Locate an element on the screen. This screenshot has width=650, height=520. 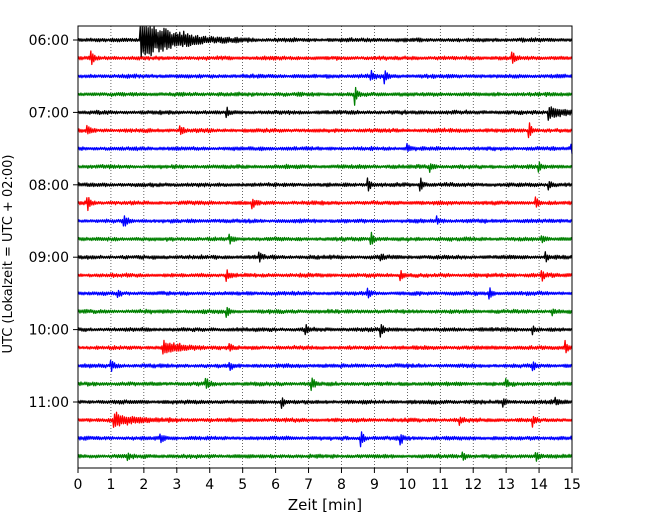
x-tick-label: 8 is located at coordinates (341, 485).